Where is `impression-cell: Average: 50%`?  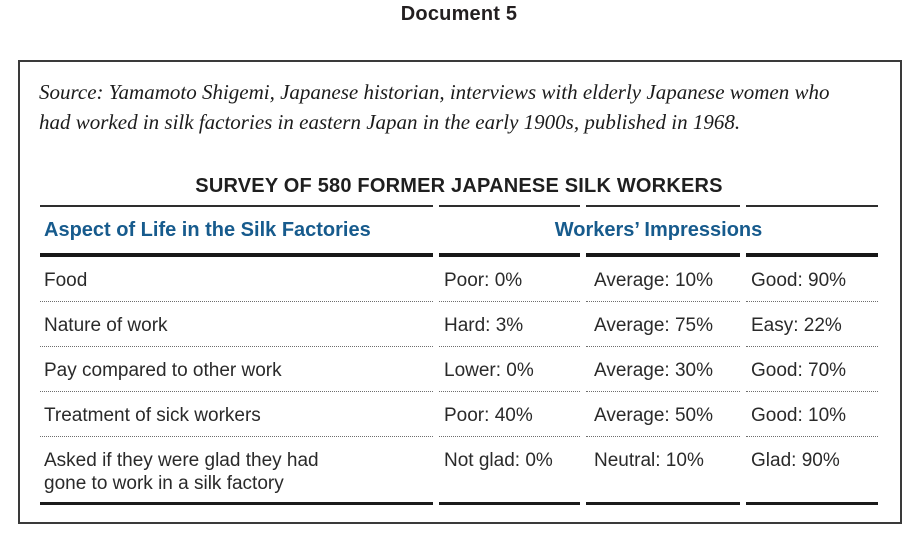 impression-cell: Average: 50% is located at coordinates (663, 414).